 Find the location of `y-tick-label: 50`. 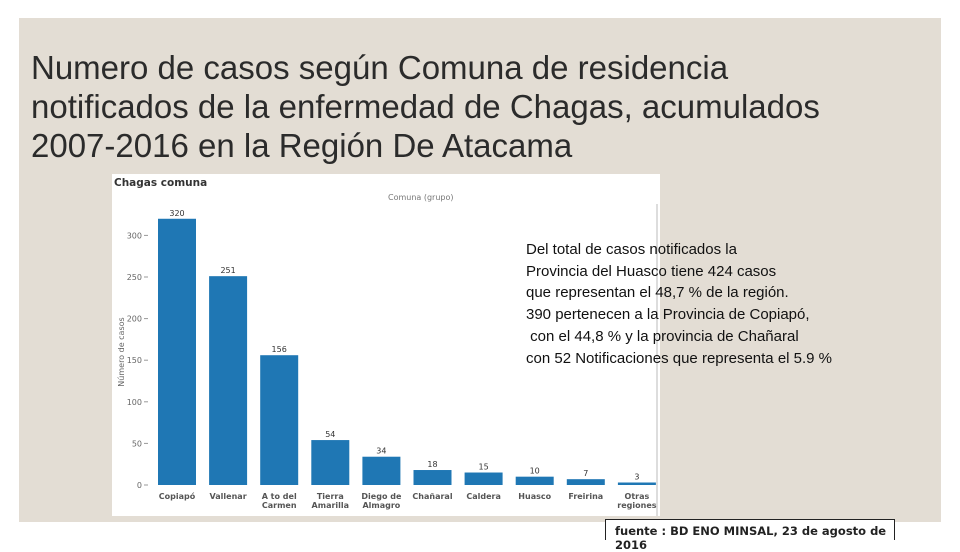

y-tick-label: 50 is located at coordinates (137, 443).